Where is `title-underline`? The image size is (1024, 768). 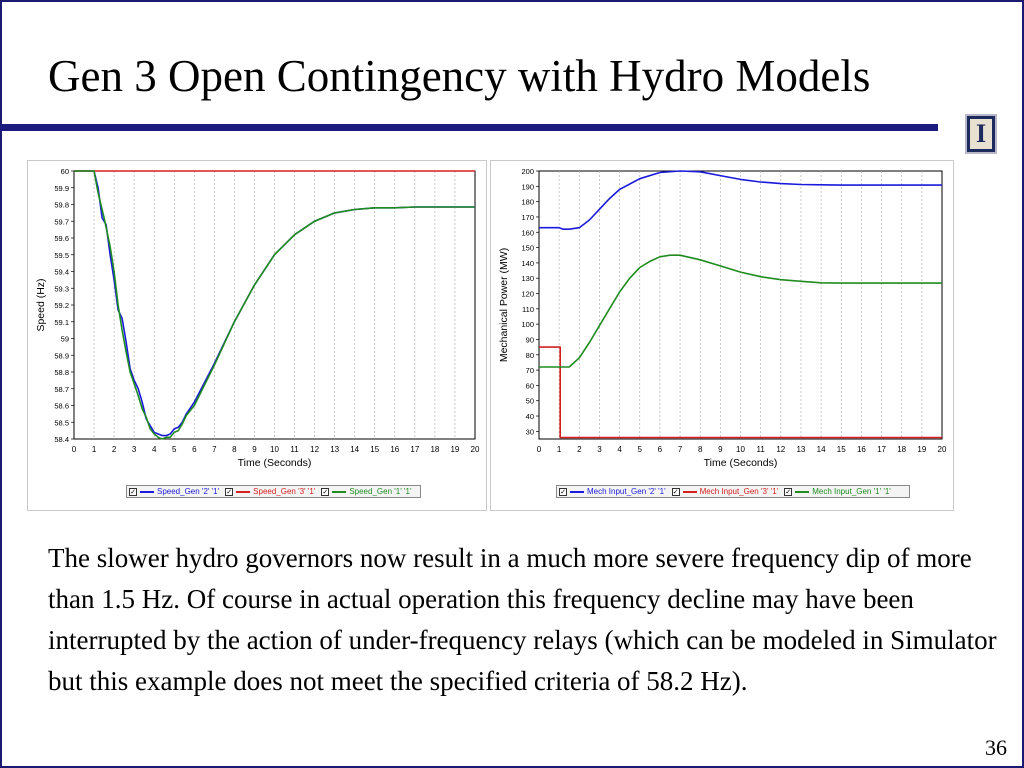
title-underline is located at coordinates (469, 127).